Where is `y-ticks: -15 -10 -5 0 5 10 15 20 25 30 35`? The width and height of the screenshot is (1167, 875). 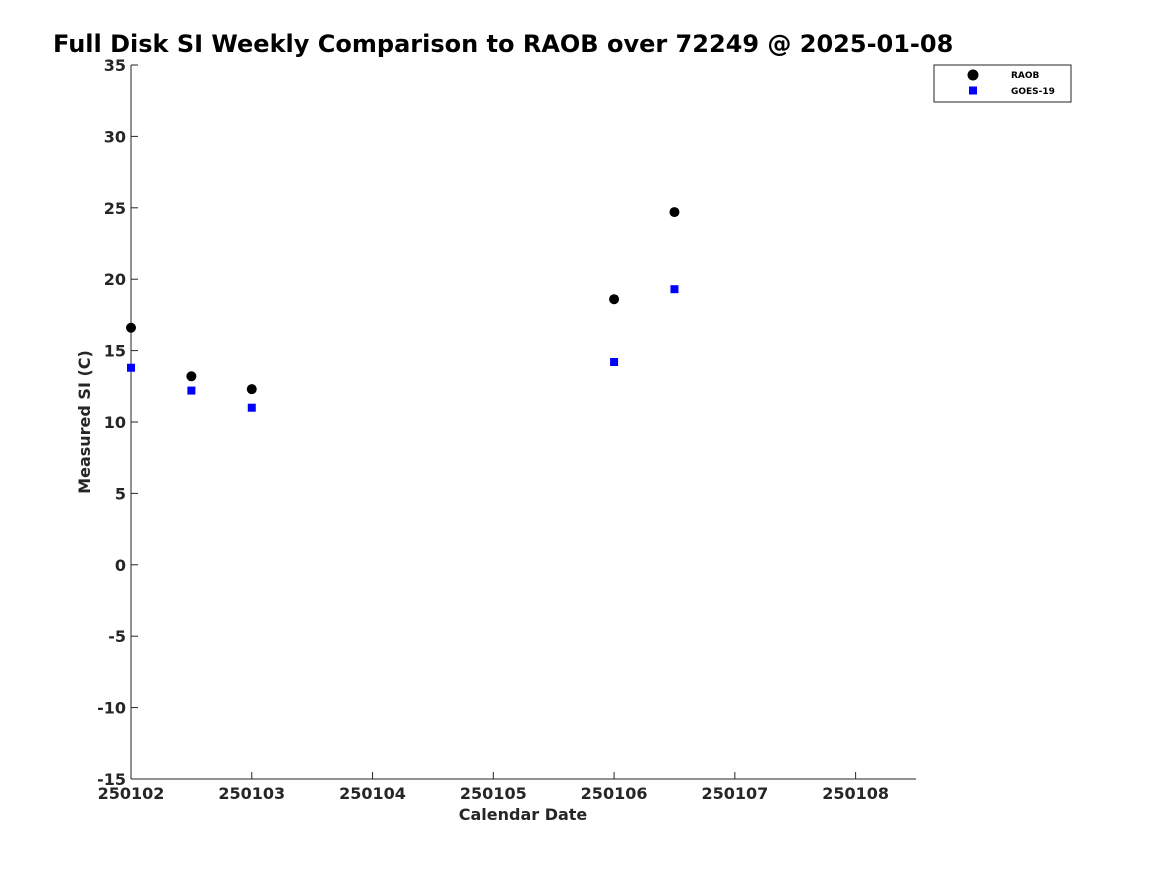 y-ticks: -15 -10 -5 0 5 10 15 20 25 30 35 is located at coordinates (117, 422).